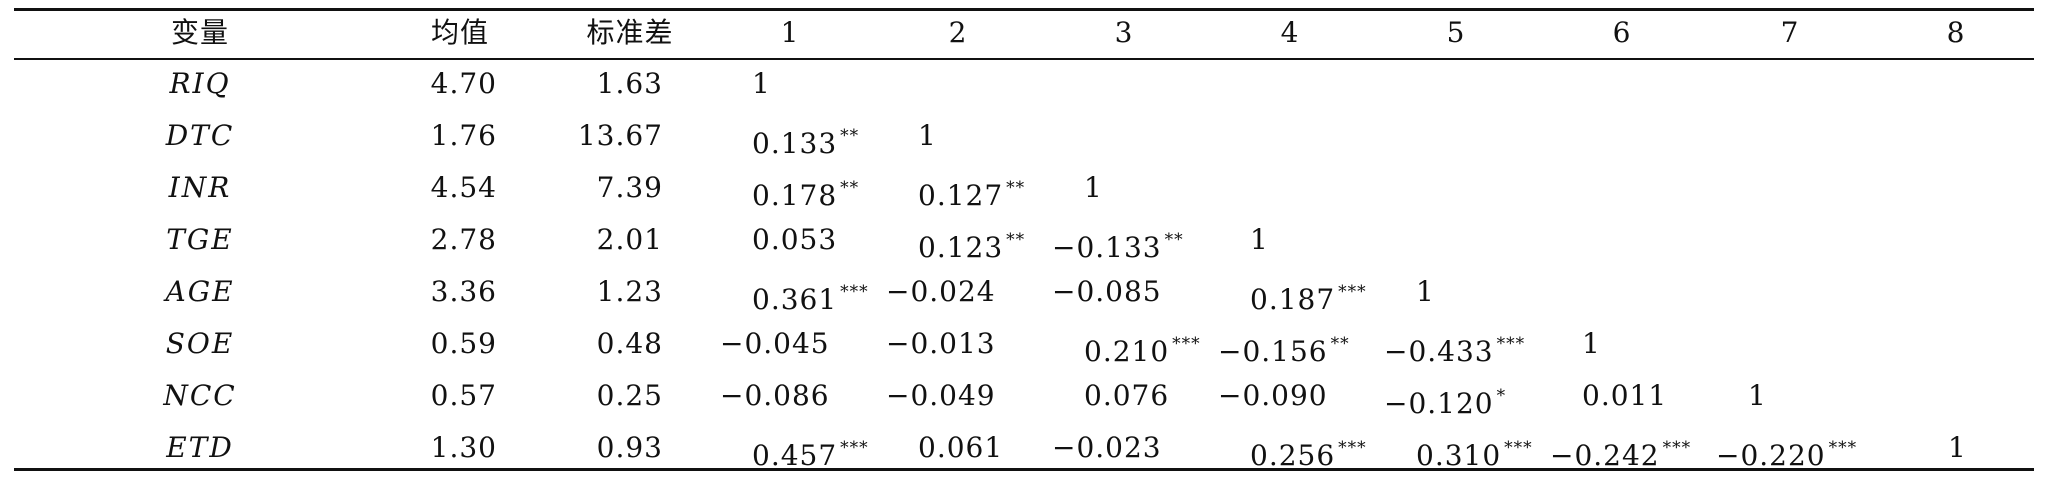 Image resolution: width=2048 pixels, height=480 pixels. What do you see at coordinates (629, 447) in the screenshot?
I see `sd-value: 0.93` at bounding box center [629, 447].